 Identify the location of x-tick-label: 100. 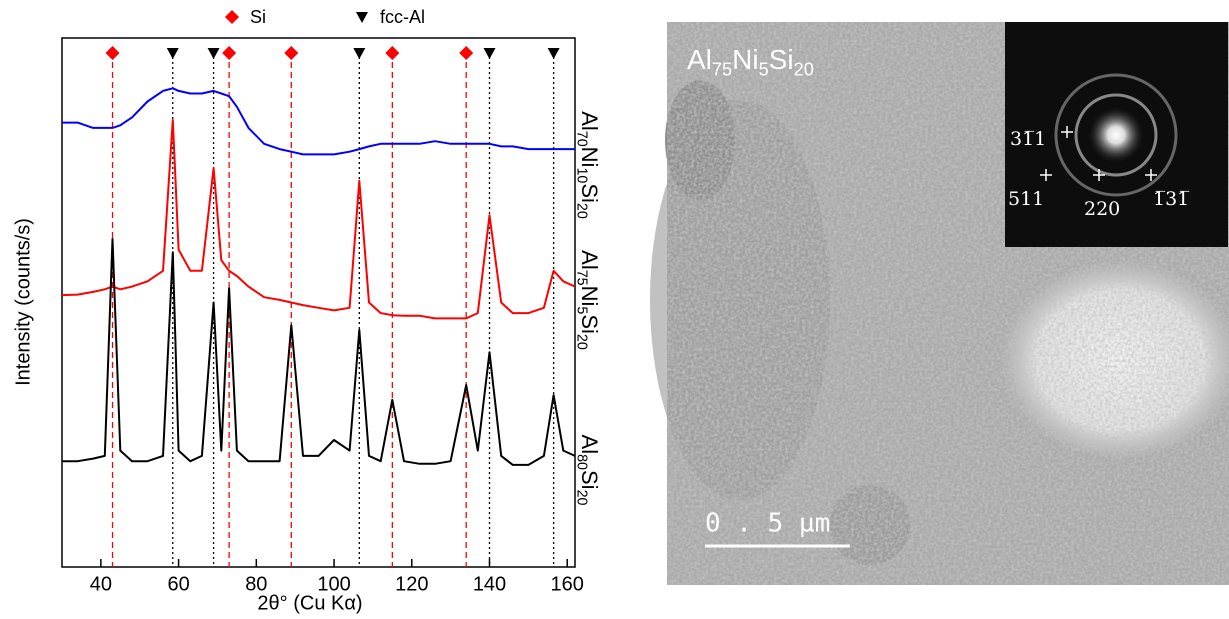
(333, 584).